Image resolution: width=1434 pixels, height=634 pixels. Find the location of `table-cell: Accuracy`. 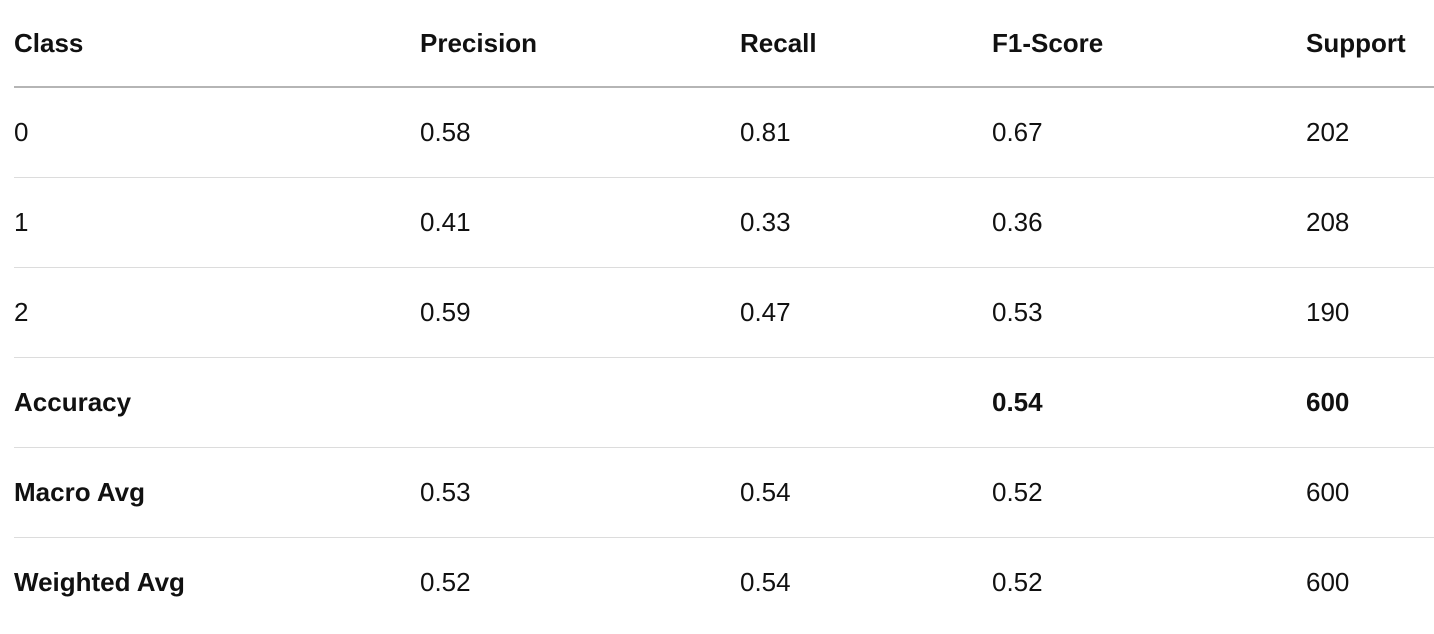

table-cell: Accuracy is located at coordinates (73, 402).